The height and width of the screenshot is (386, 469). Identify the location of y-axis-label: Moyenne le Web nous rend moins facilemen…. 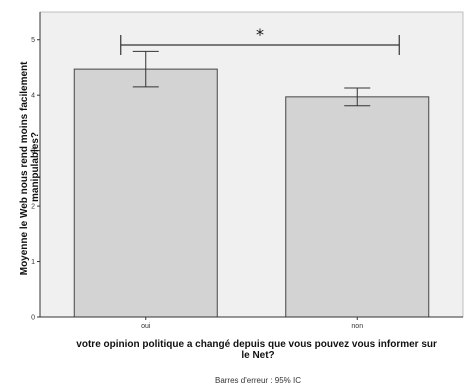
(30, 167).